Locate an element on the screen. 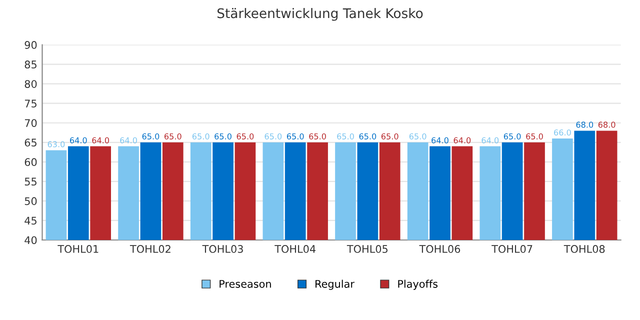 Image resolution: width=640 pixels, height=320 pixels. y-tick-label: 75 is located at coordinates (30, 104).